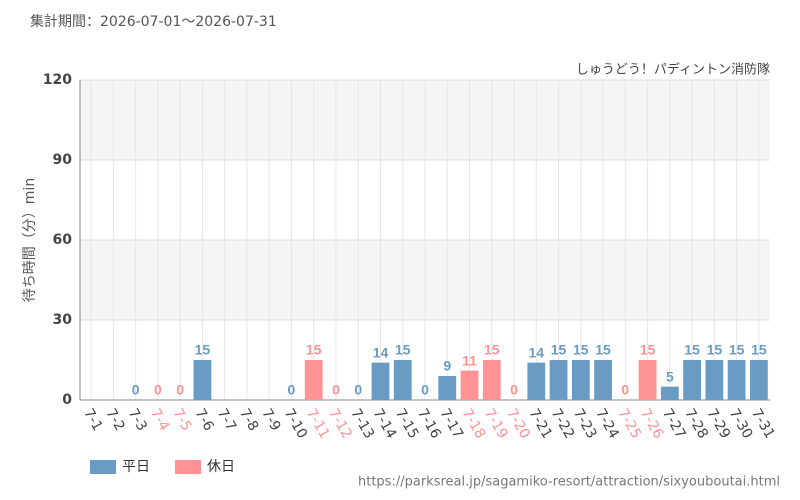  Describe the element at coordinates (136, 467) in the screenshot. I see `legend-label: 平日` at that location.